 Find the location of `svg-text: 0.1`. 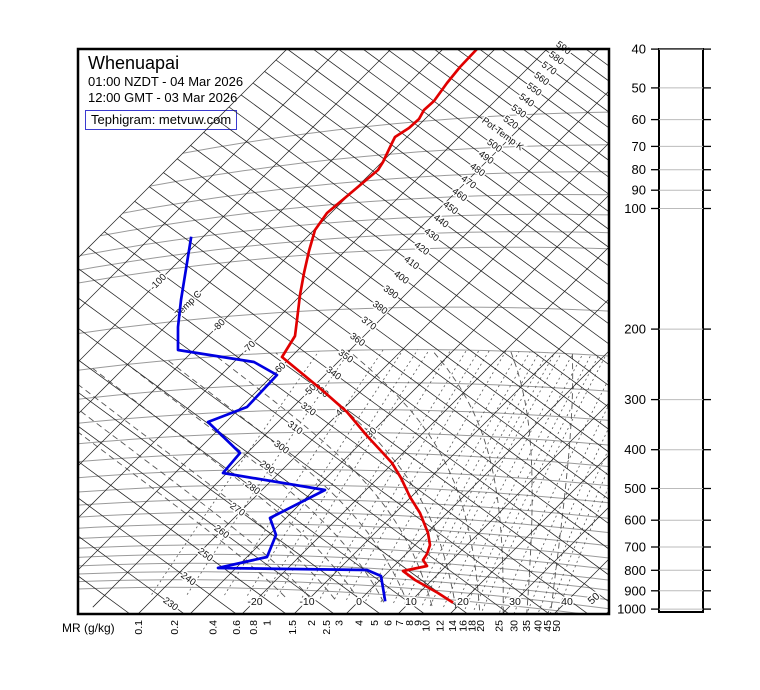

svg-text: 0.1 is located at coordinates (139, 627).